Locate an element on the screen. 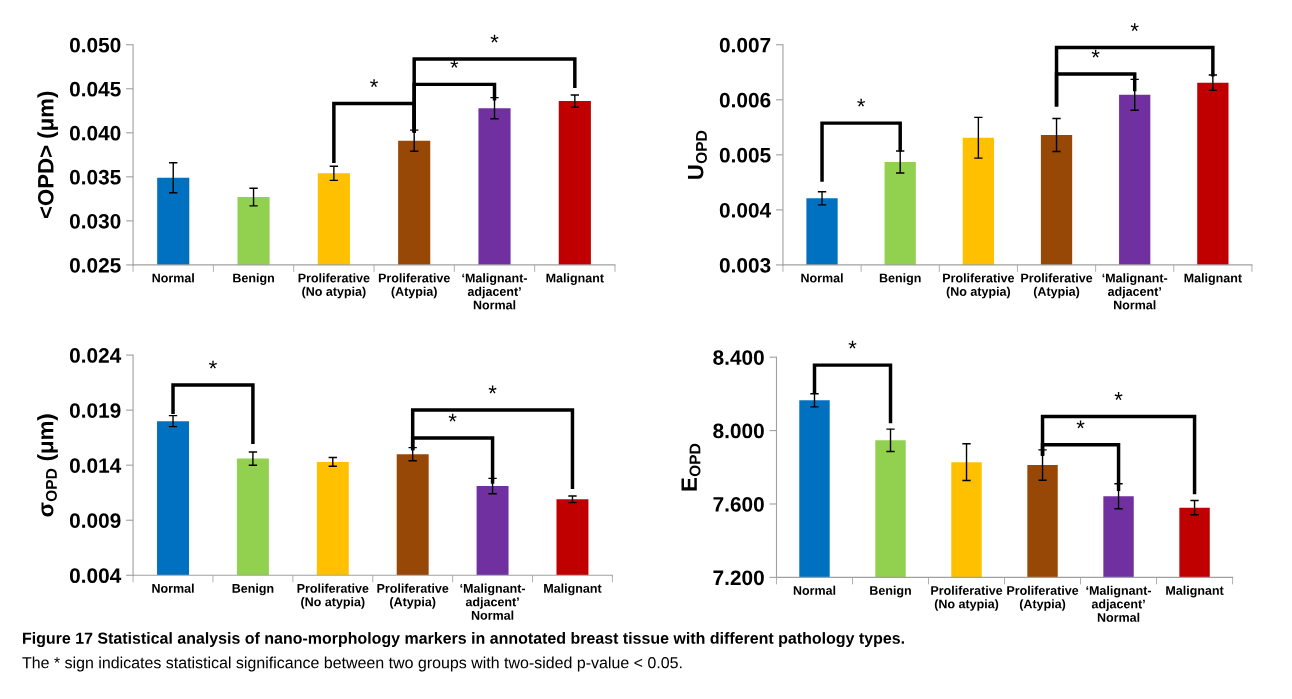  y-tick-label: 0.006 is located at coordinates (745, 100).